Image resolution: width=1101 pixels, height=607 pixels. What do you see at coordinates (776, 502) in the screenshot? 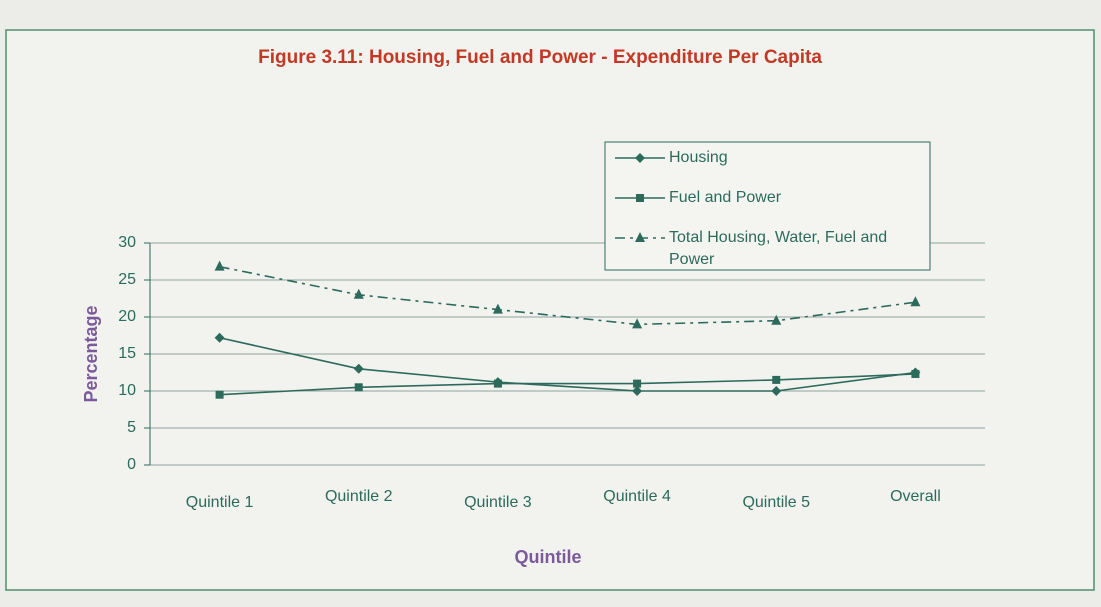
I see `x-tick-label: Quintile 5` at bounding box center [776, 502].